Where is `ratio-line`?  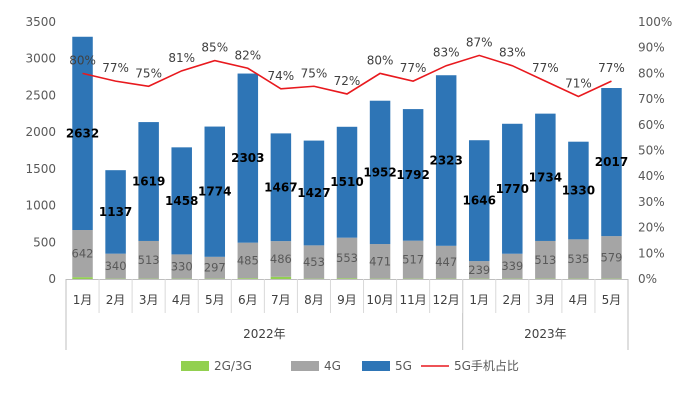
ratio-line is located at coordinates (347, 76).